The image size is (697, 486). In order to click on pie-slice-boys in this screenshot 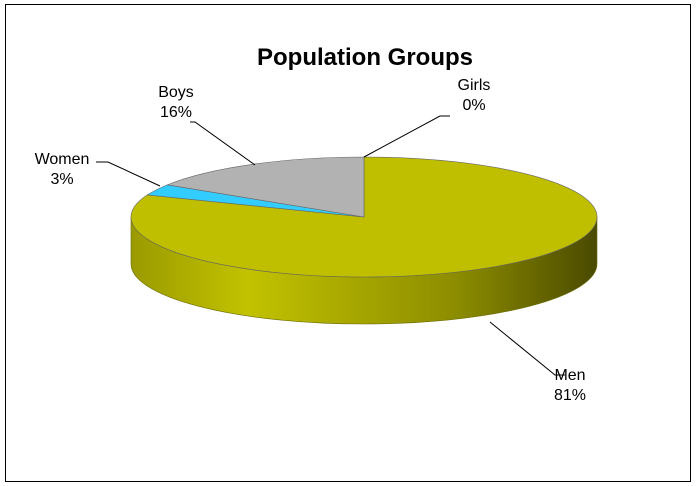, I will do `click(265, 187)`.